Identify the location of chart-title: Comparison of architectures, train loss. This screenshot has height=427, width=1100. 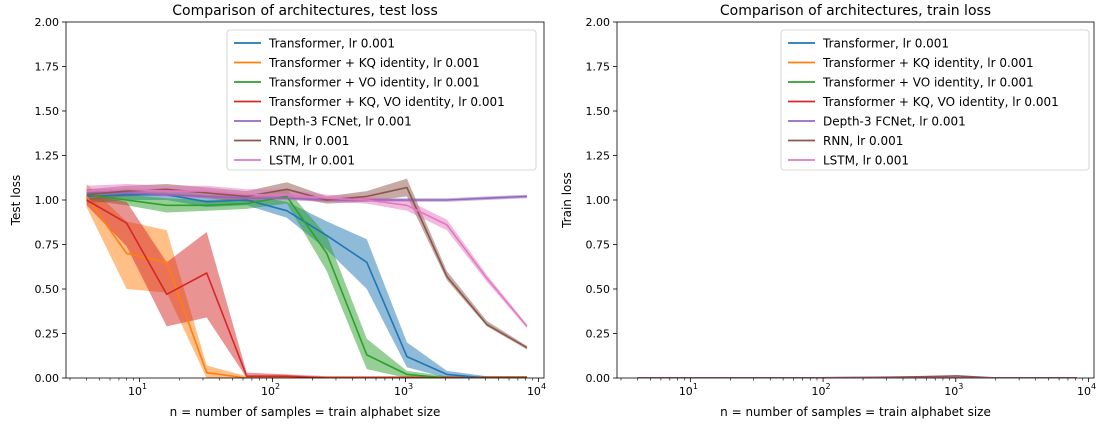
(855, 11).